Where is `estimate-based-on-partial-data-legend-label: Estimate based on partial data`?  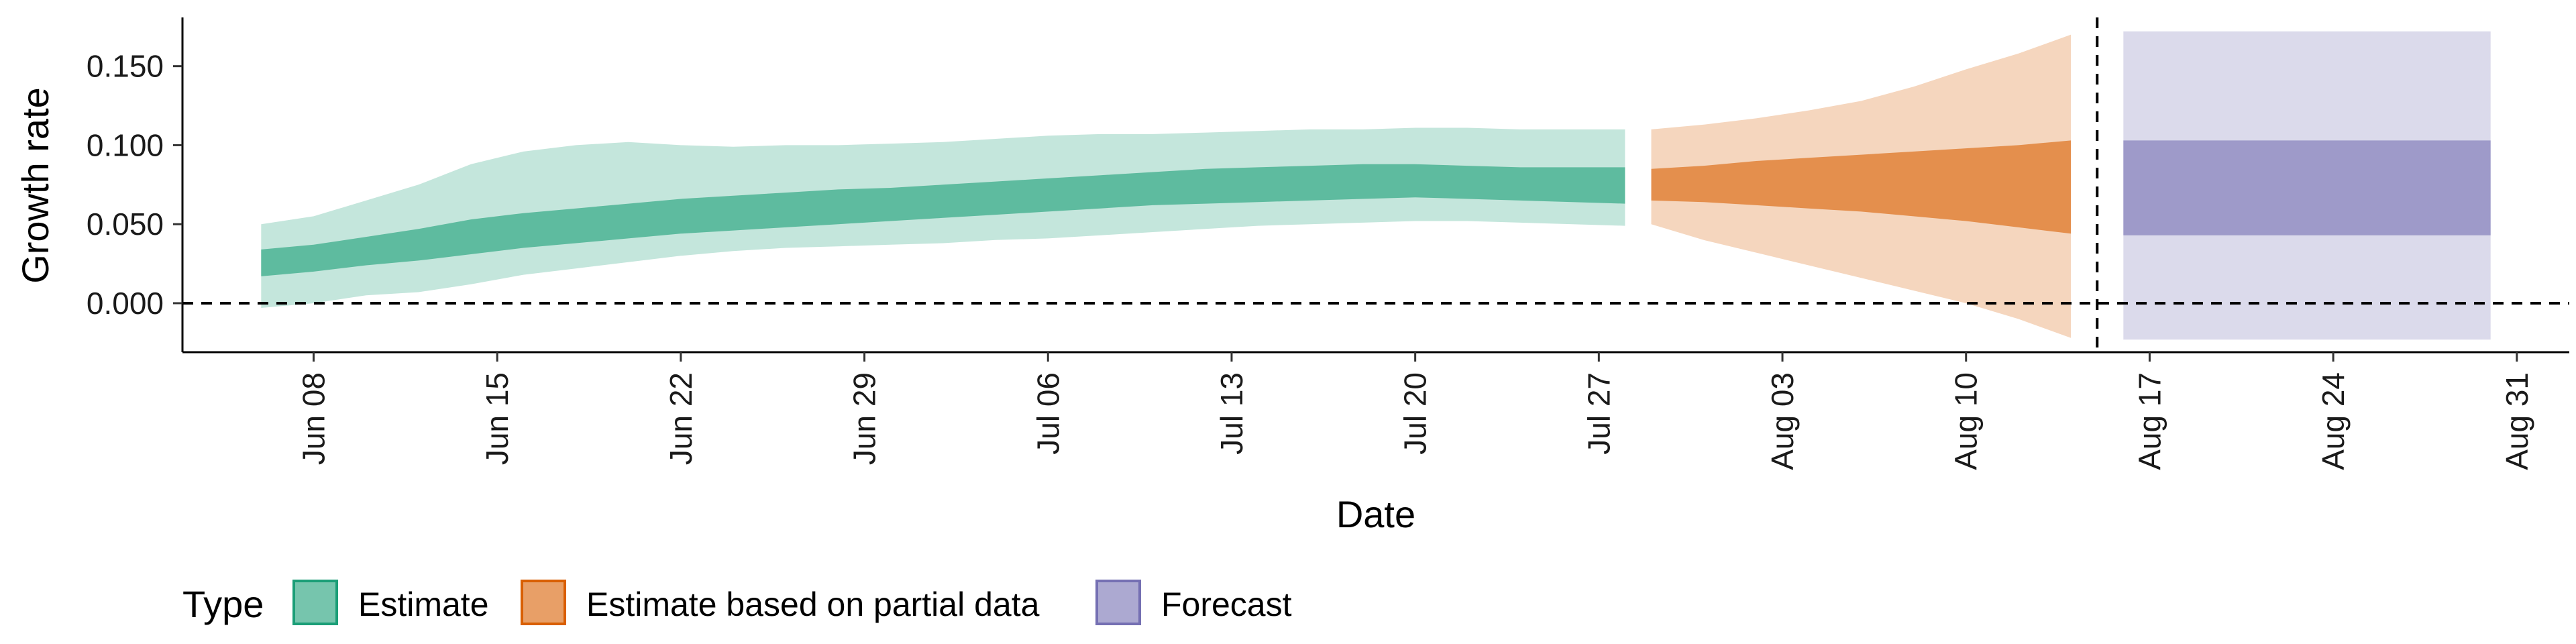
estimate-based-on-partial-data-legend-label: Estimate based on partial data is located at coordinates (813, 604).